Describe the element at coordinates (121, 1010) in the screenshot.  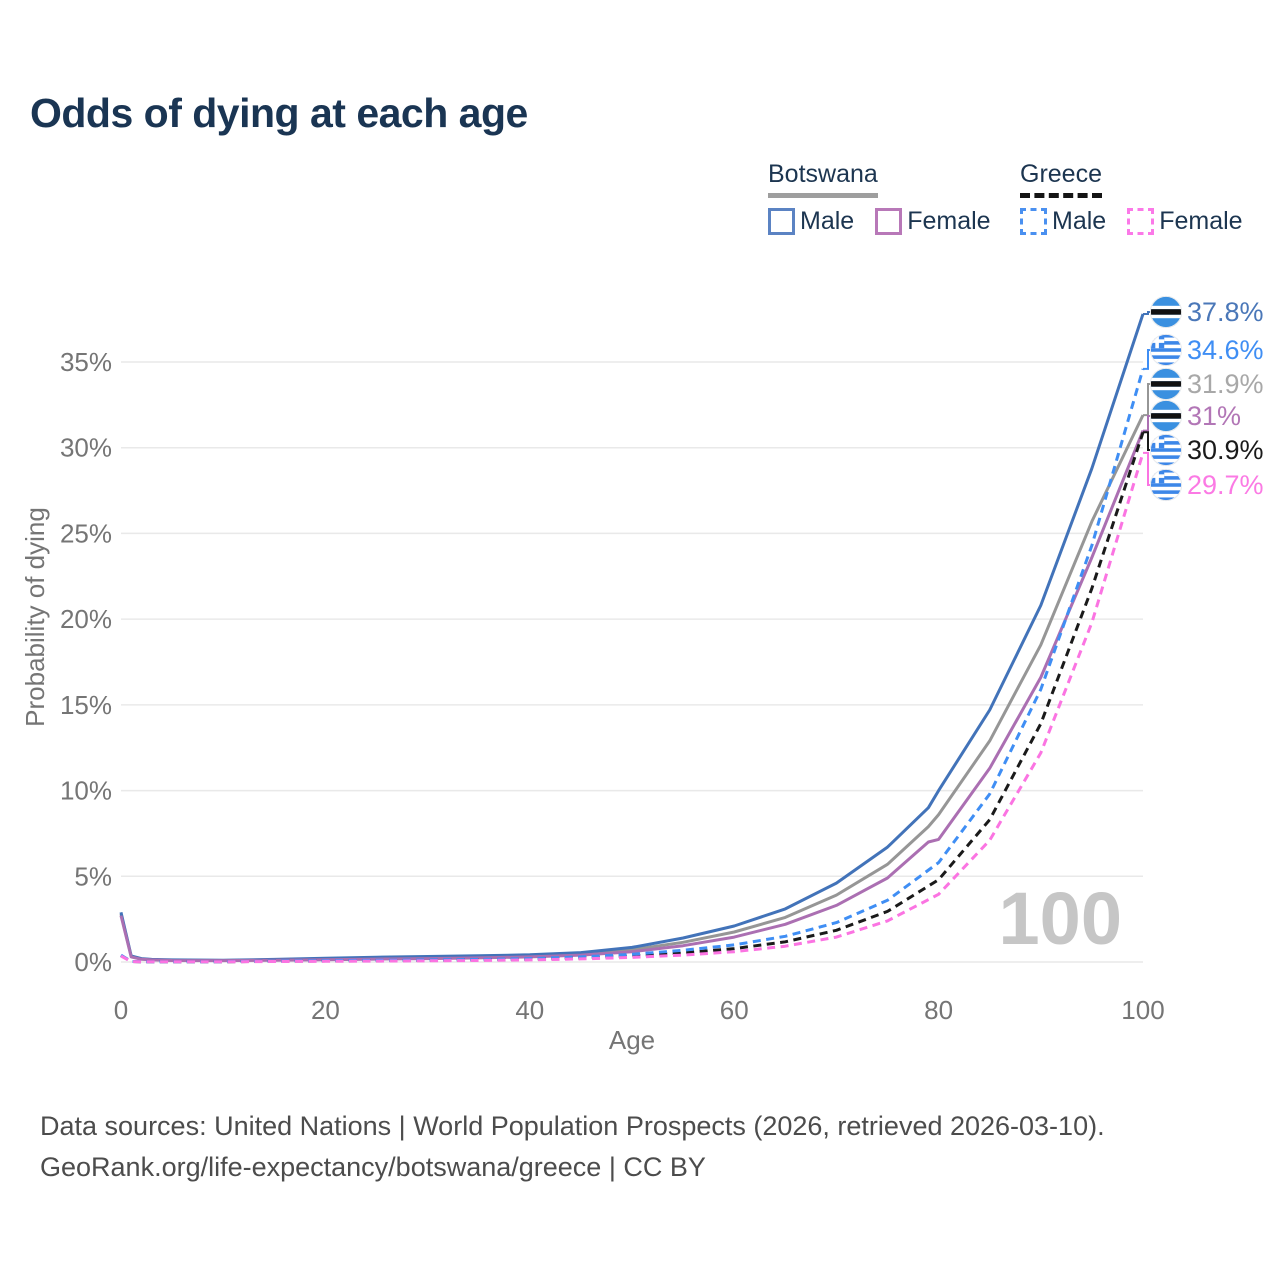
I see `x-tick-label: 0` at that location.